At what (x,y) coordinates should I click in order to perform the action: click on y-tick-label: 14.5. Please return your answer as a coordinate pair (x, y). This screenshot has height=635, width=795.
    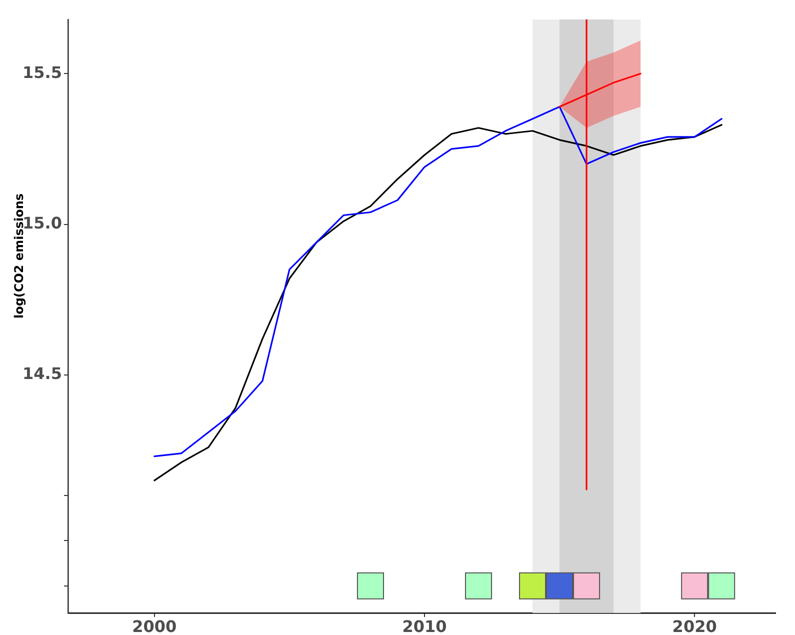
    Looking at the image, I should click on (42, 374).